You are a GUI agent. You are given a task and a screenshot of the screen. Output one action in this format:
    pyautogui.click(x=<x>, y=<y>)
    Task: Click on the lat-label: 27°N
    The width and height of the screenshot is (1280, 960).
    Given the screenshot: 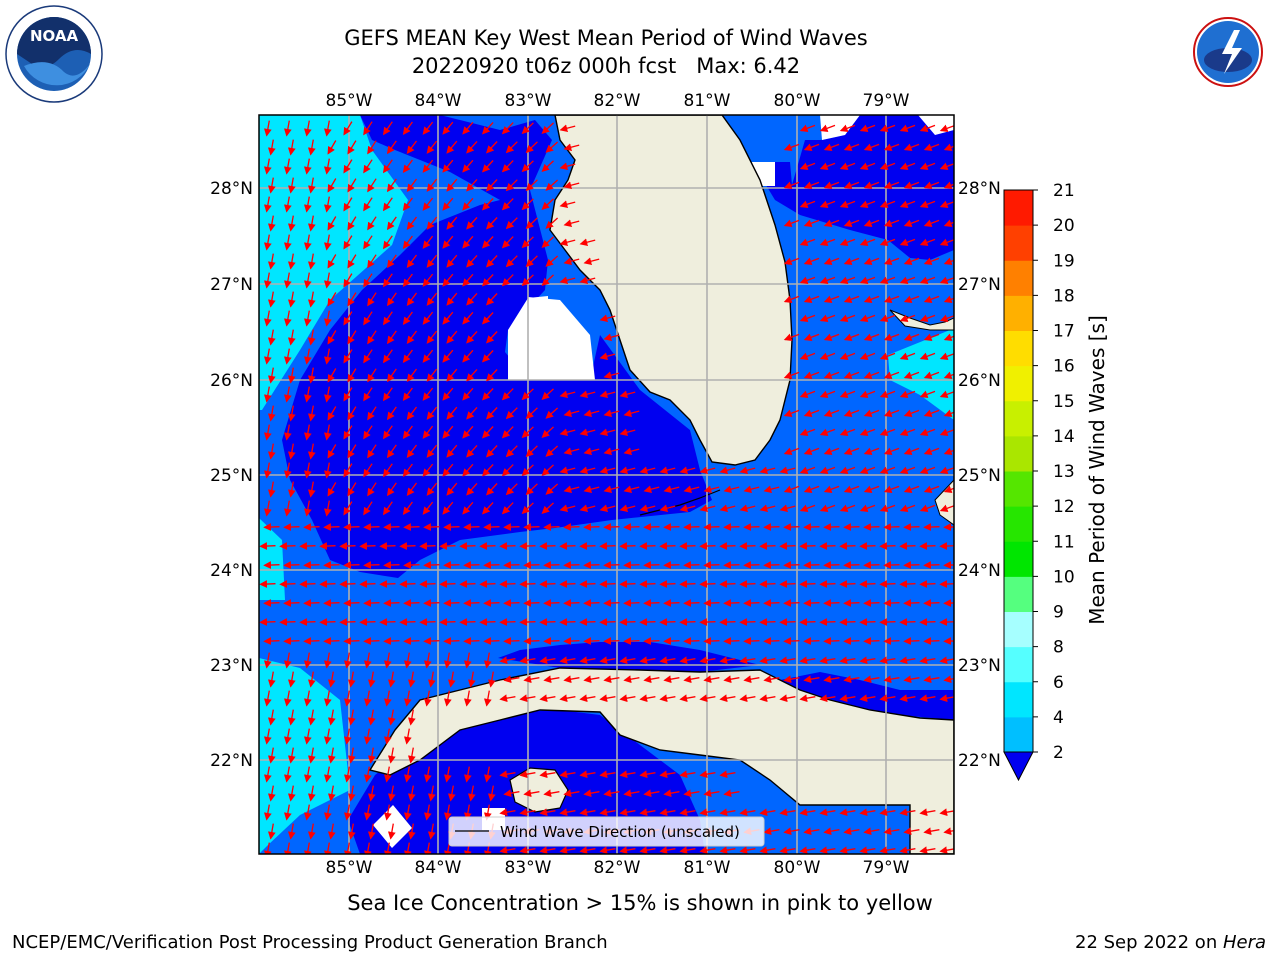 What is the action you would take?
    pyautogui.click(x=231, y=285)
    